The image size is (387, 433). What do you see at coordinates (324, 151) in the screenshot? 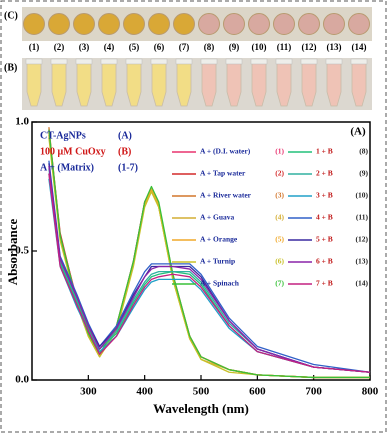
I see `legend-label: 1 + B` at bounding box center [324, 151].